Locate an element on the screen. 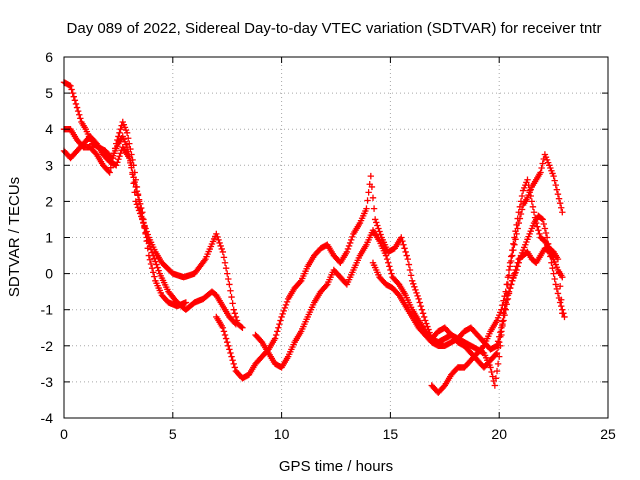 The height and width of the screenshot is (480, 640). y-tick-label: 1 is located at coordinates (49, 238).